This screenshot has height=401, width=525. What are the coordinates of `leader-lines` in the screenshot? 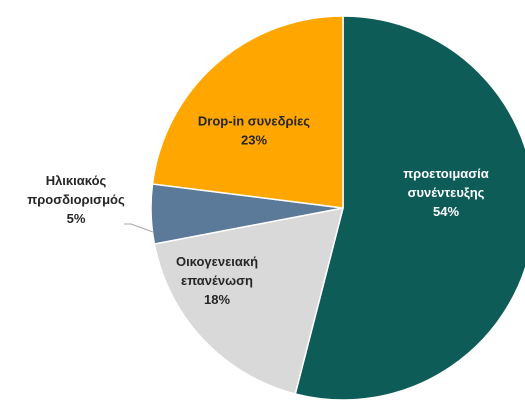 It's located at (139, 228).